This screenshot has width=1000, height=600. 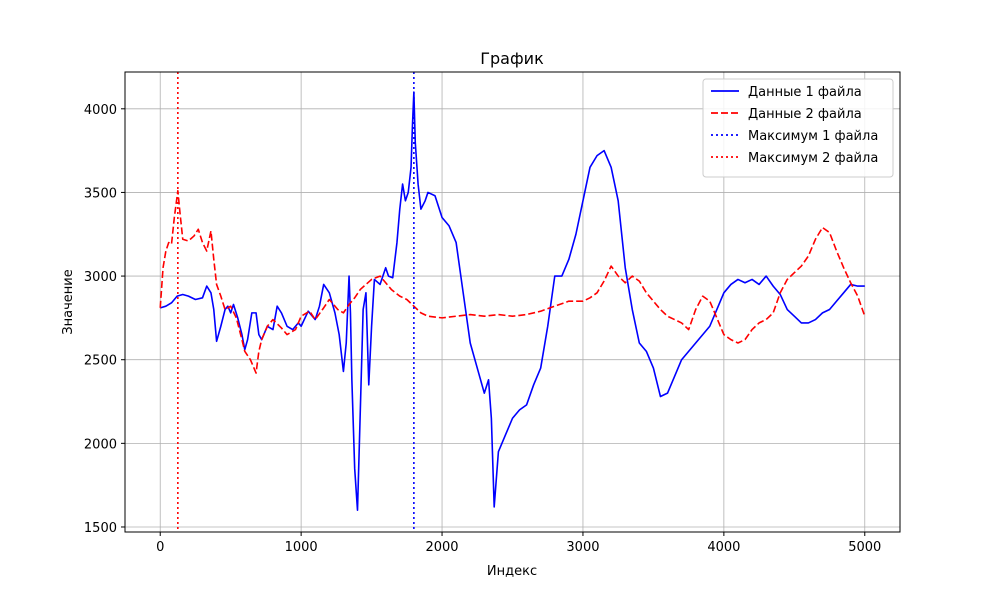 What do you see at coordinates (100, 361) in the screenshot?
I see `y-tick-label-2: 2500` at bounding box center [100, 361].